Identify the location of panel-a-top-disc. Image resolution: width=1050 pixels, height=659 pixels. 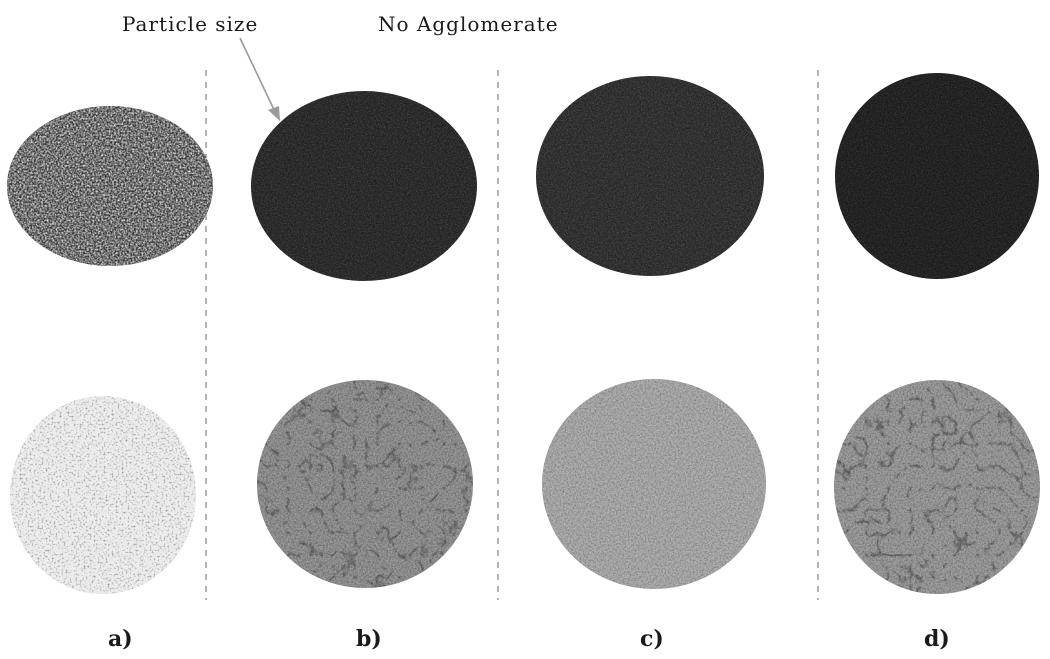
(110, 186).